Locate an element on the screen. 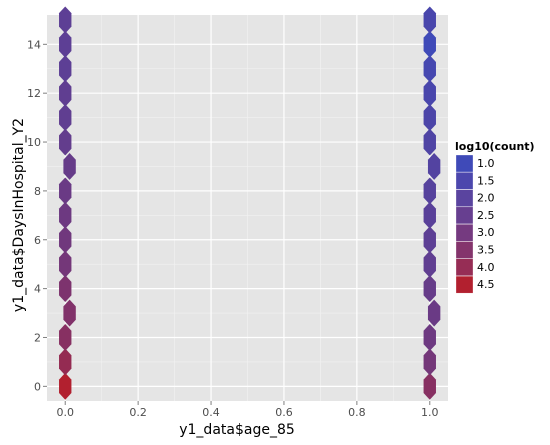 Image resolution: width=550 pixels, height=445 pixels. y-axis-ticks: 0 2 4 6 8 10 12 14 is located at coordinates (37, 215).